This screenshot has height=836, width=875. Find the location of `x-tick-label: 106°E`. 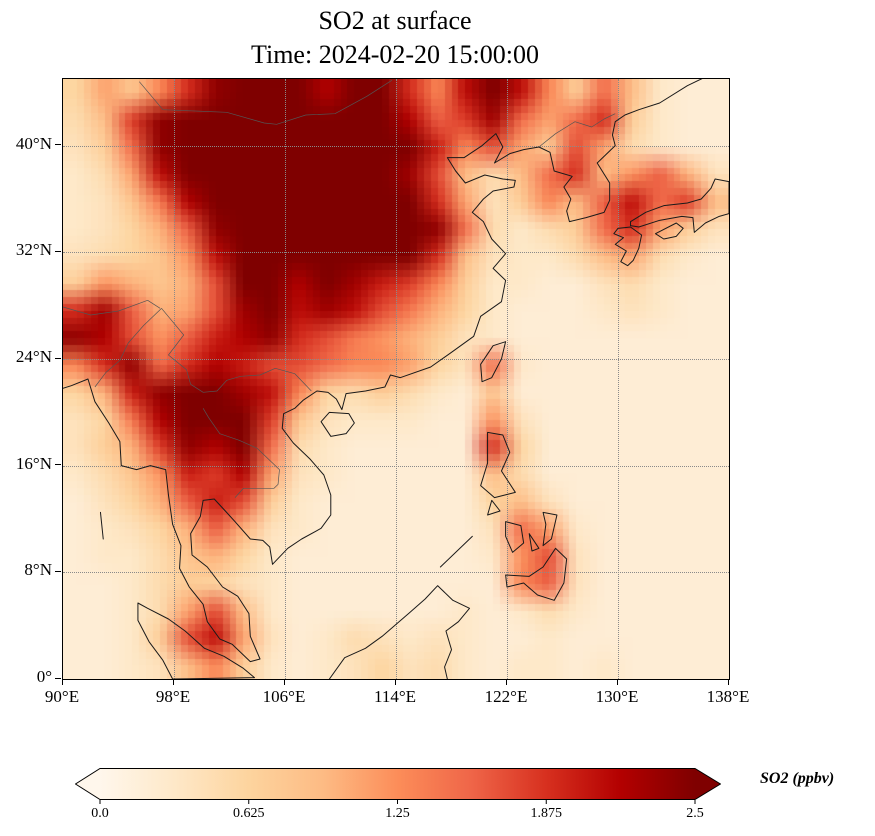

x-tick-label: 106°E is located at coordinates (284, 696).